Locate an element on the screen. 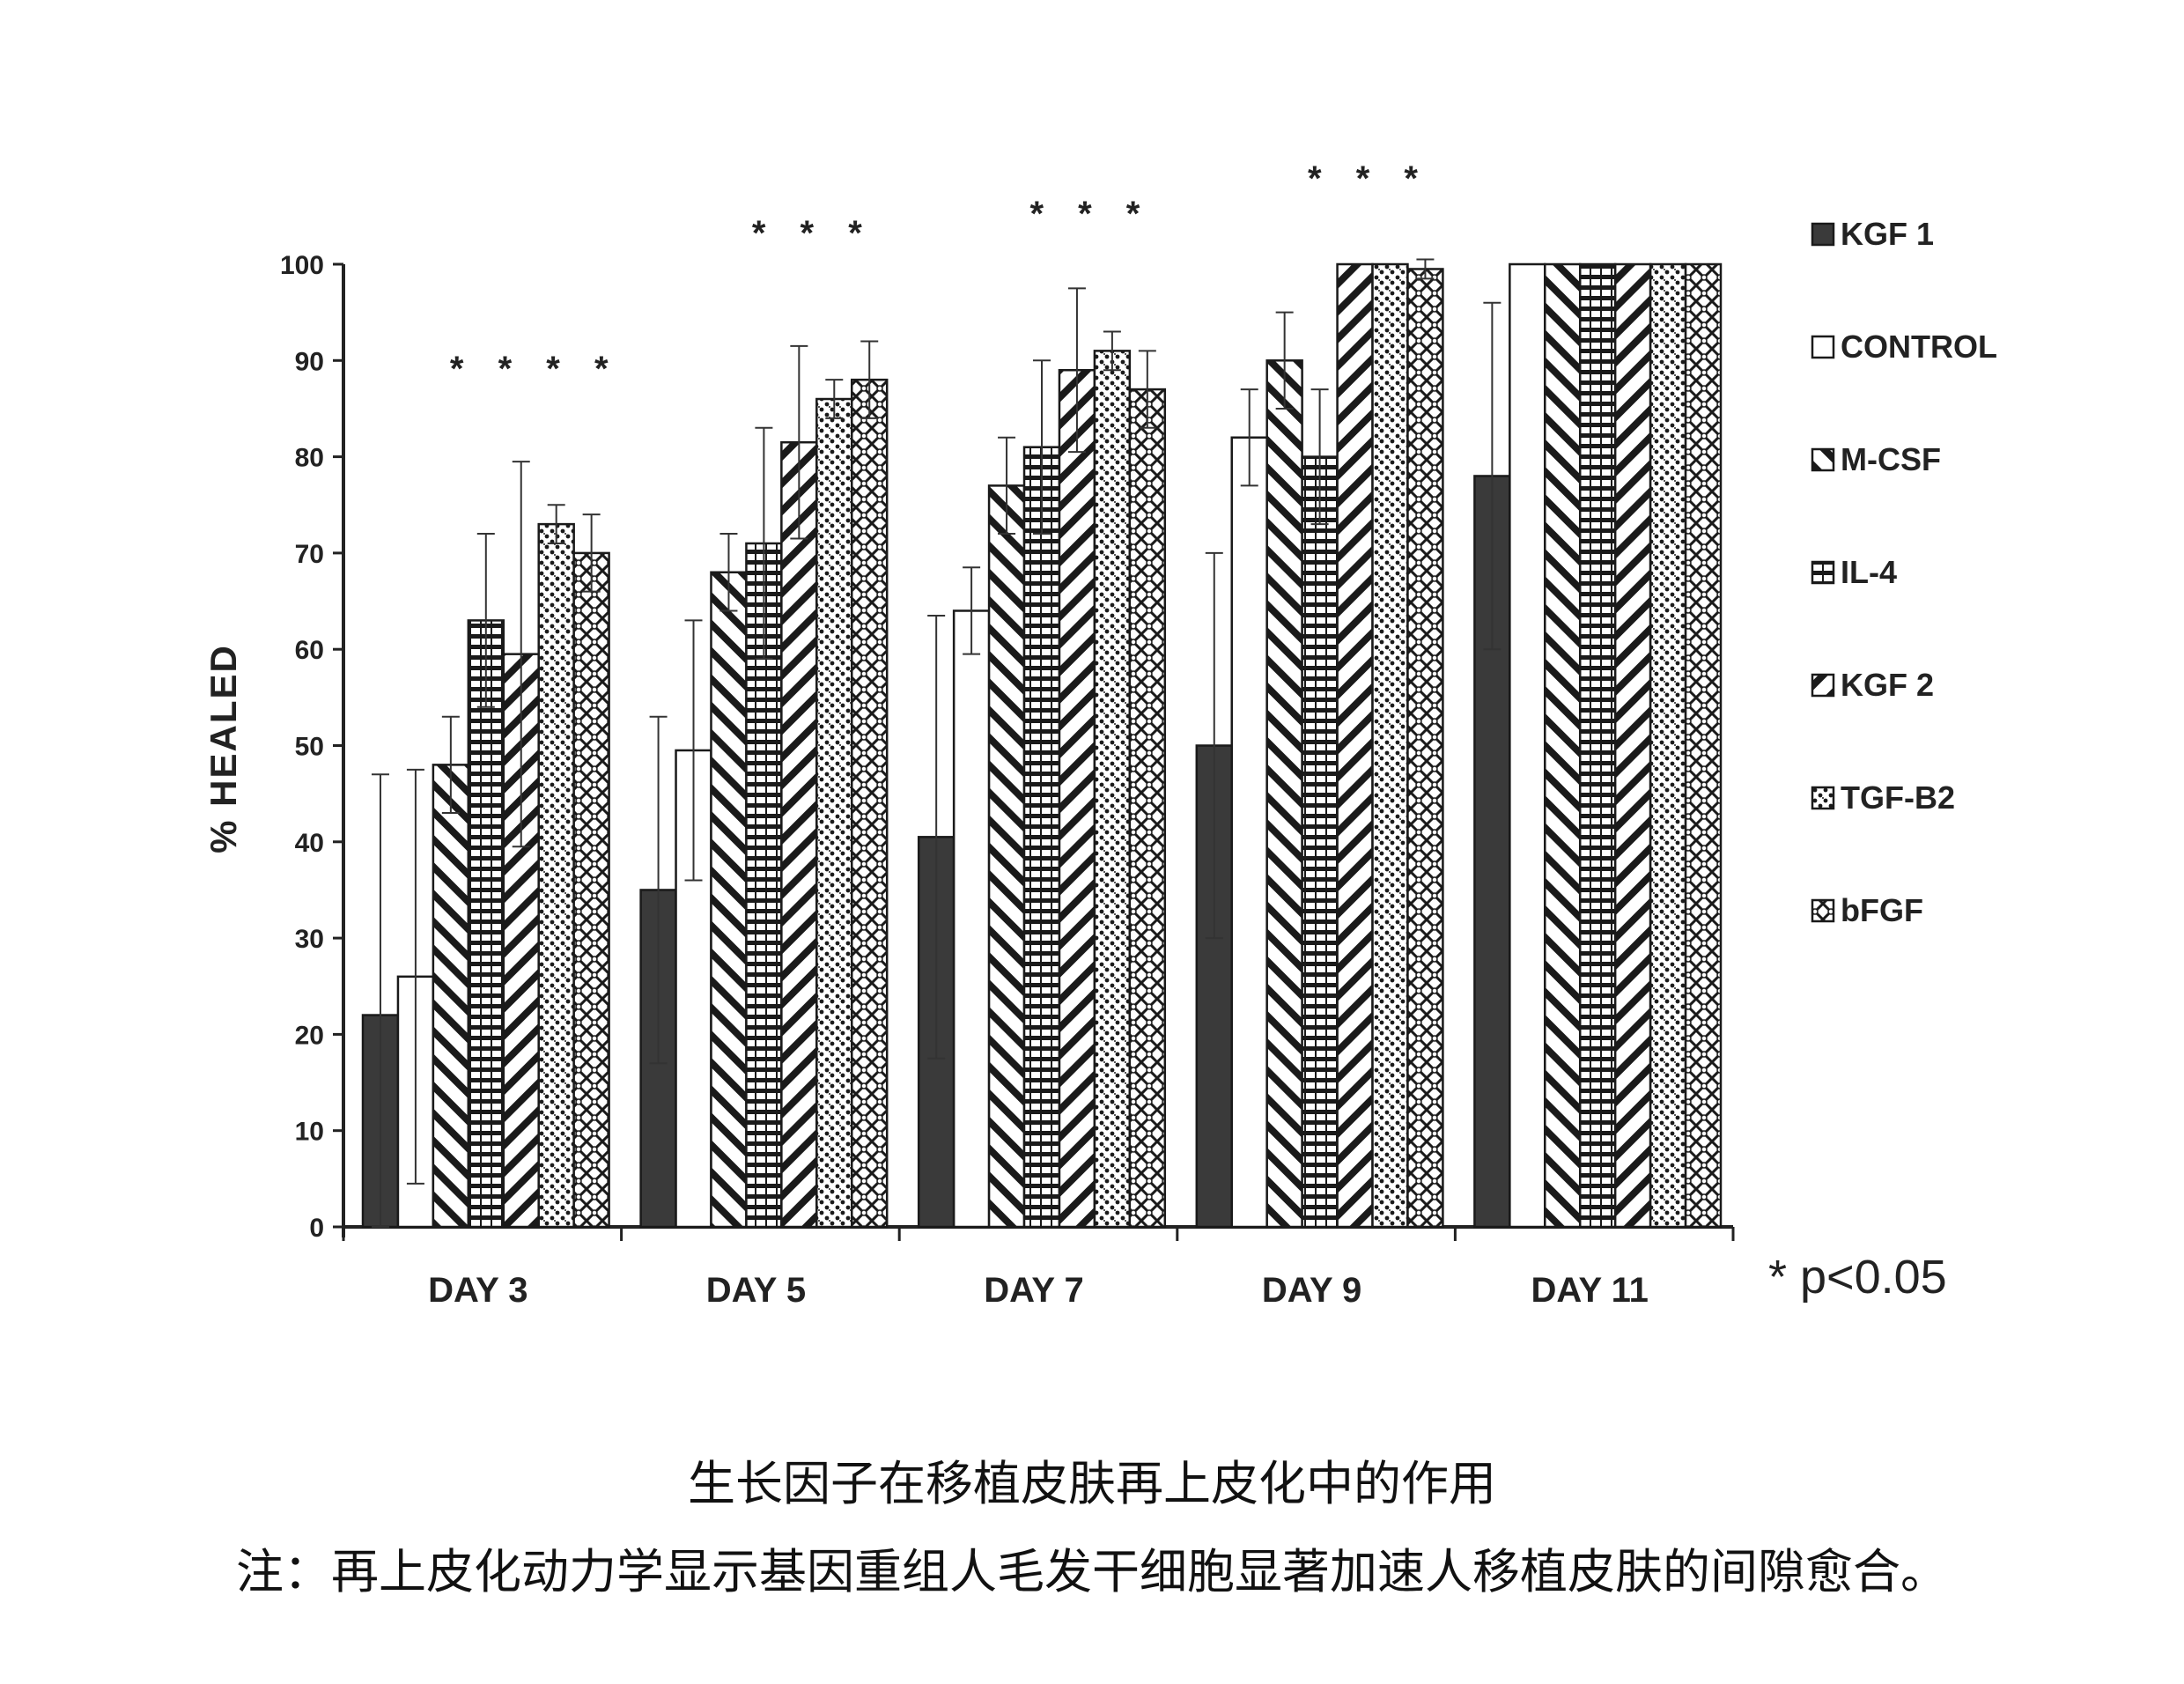 This screenshot has height=1684, width=2184. y-tick-label: 30 is located at coordinates (309, 940).